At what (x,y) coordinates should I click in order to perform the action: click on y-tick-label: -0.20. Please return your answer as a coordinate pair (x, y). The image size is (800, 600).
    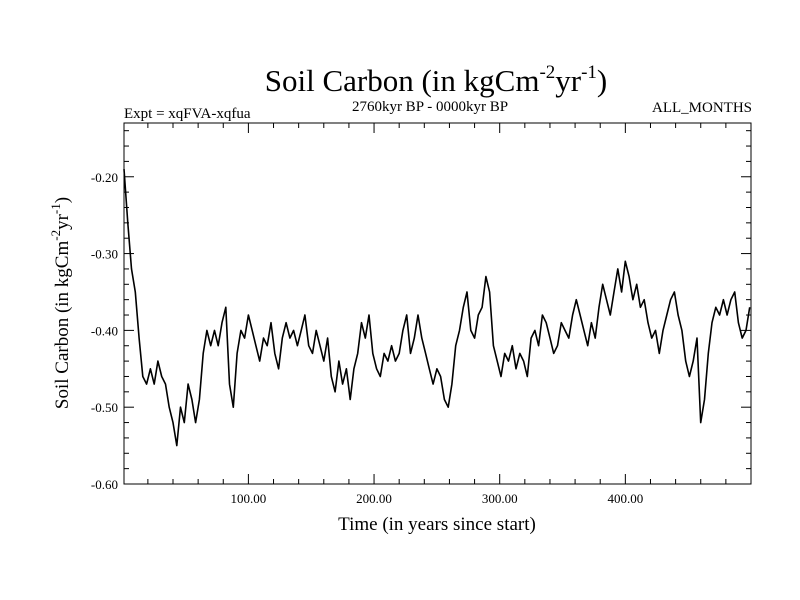
    Looking at the image, I should click on (104, 177).